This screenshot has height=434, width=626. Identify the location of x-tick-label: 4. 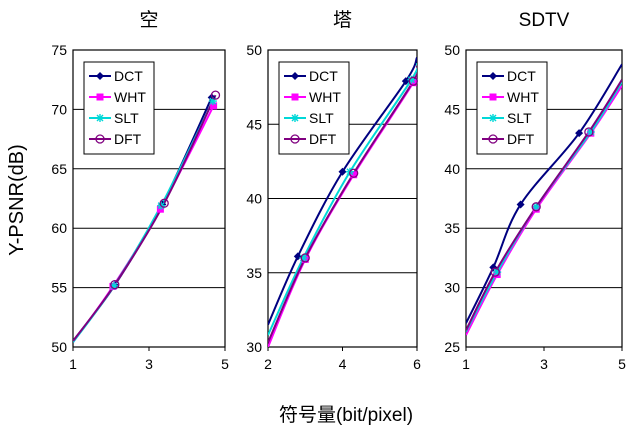
(343, 364).